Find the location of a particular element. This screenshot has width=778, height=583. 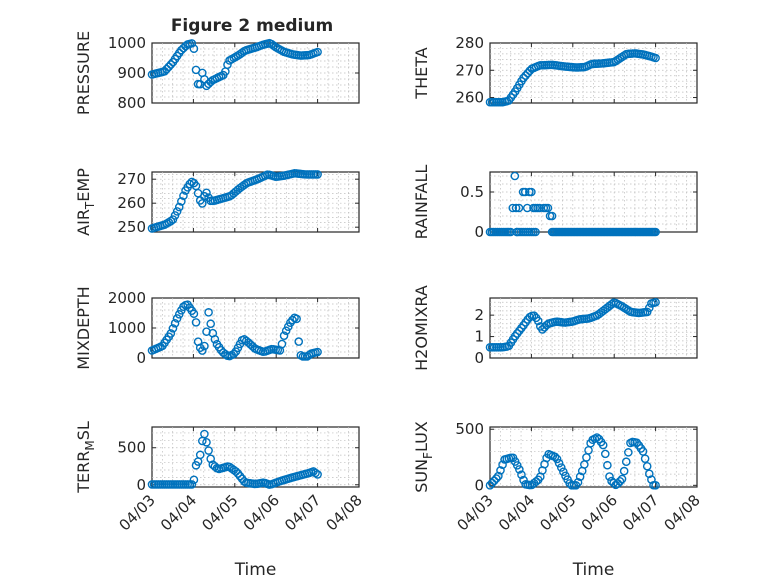

x-axis-label: Time is located at coordinates (255, 570).